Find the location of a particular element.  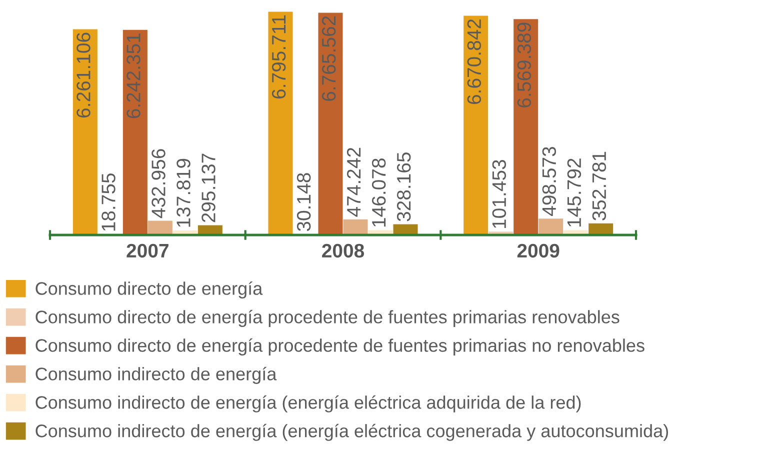

legend-label: Consumo indirecto de energía (energía eléctrica adquirida de la red) is located at coordinates (308, 403).